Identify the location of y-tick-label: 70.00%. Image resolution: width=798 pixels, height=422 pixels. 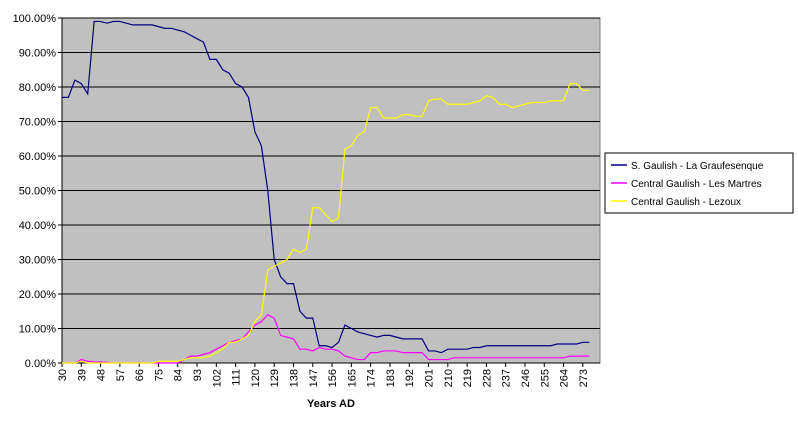
(38, 123).